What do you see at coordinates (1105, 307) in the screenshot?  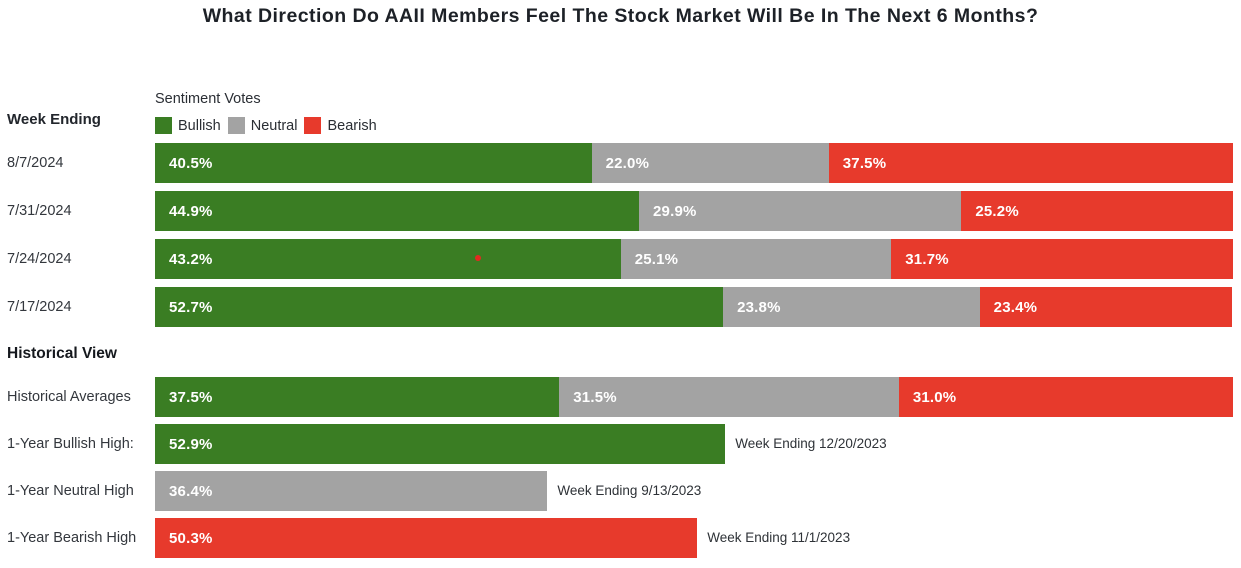 I see `bearish-segment: 23.4%` at bounding box center [1105, 307].